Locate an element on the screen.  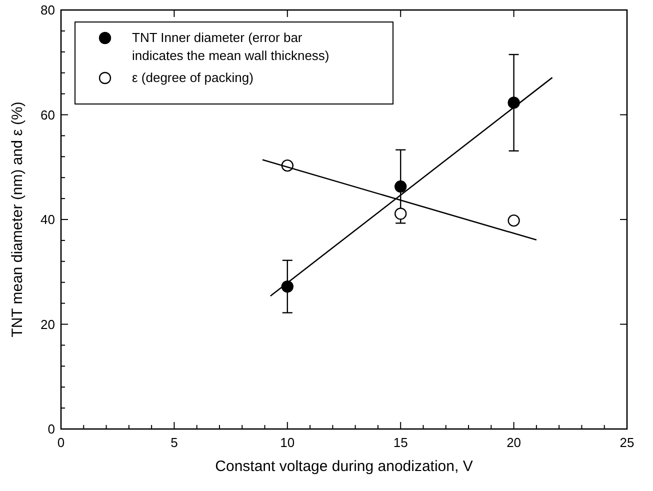
legend-label: ε (degree of packing) is located at coordinates (193, 77).